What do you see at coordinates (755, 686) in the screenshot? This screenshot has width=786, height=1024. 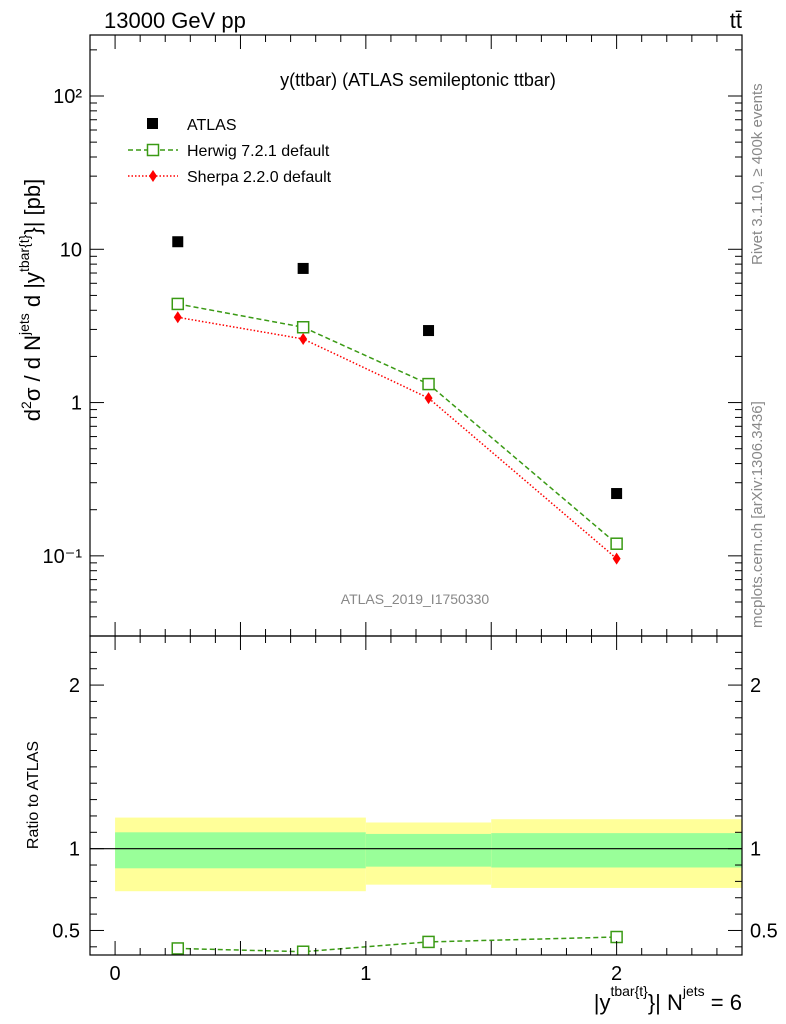 I see `ratio-y-tick-label-right: 2` at bounding box center [755, 686].